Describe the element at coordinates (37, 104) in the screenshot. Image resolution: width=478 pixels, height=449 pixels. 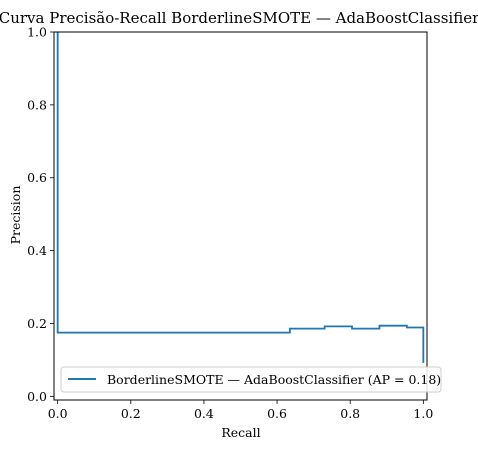
I see `y-tick-label: 0.8` at that location.